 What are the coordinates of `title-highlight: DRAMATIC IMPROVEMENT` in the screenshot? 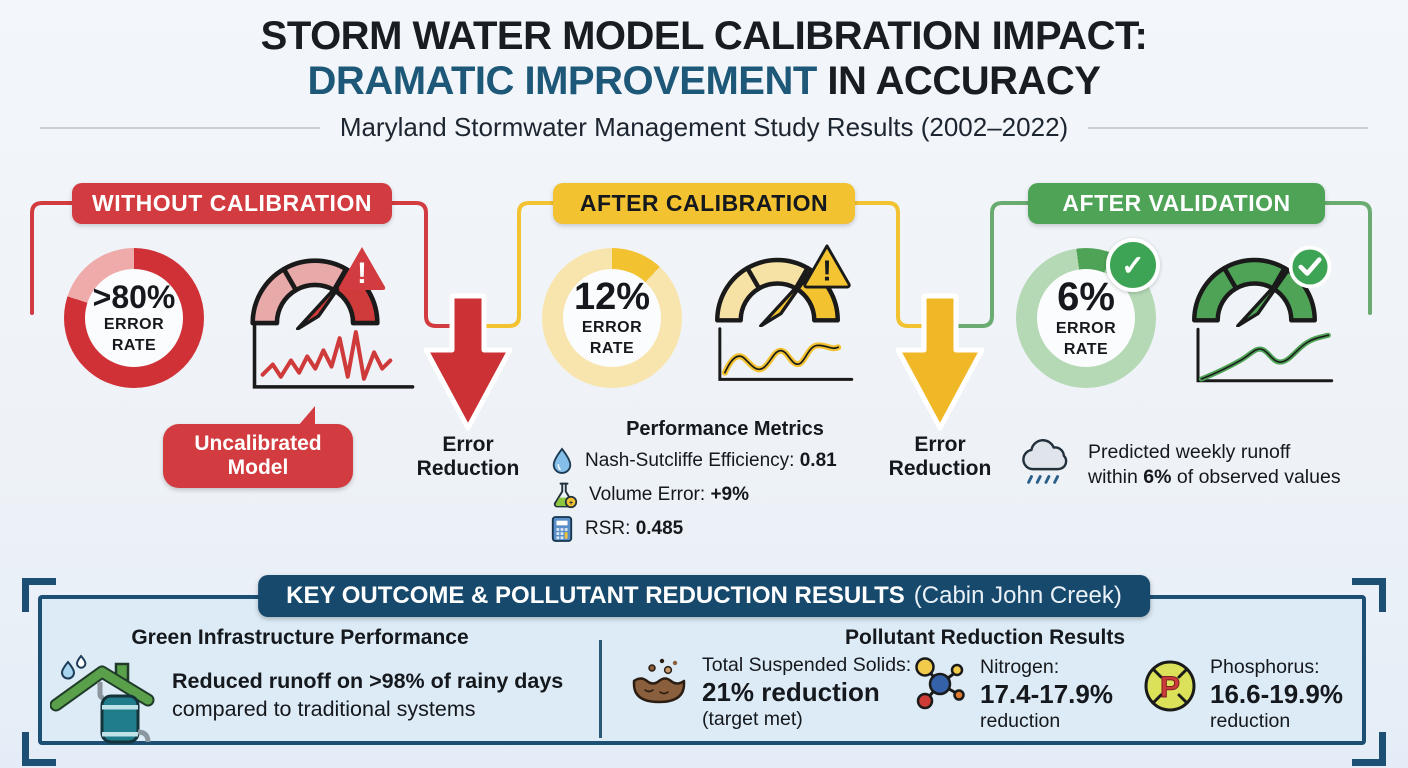 It's located at (562, 80).